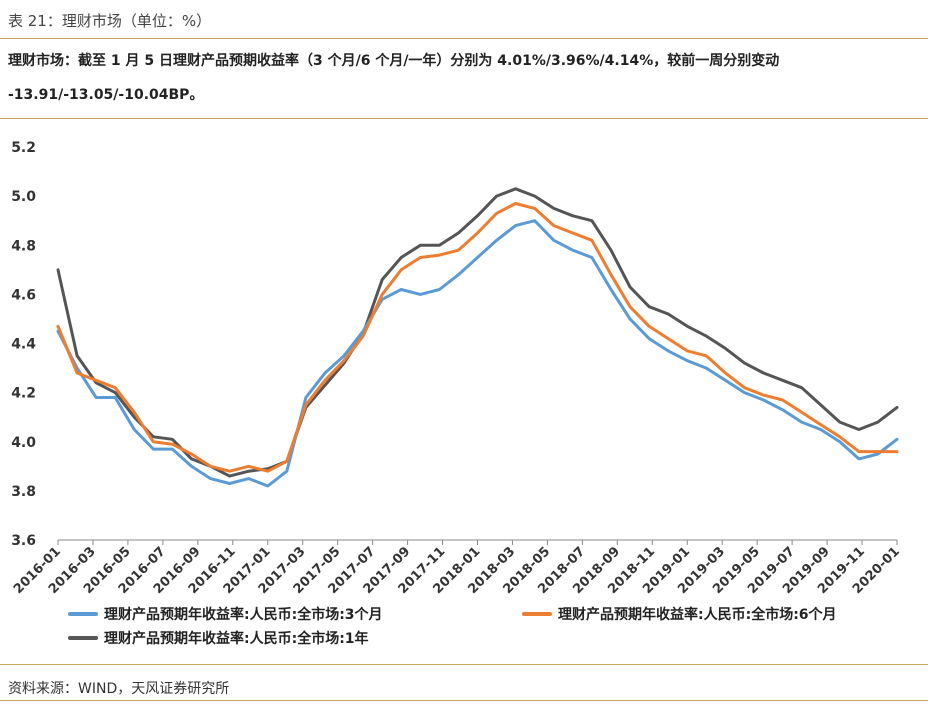 The image size is (928, 705). What do you see at coordinates (464, 664) in the screenshot?
I see `legend-rule` at bounding box center [464, 664].